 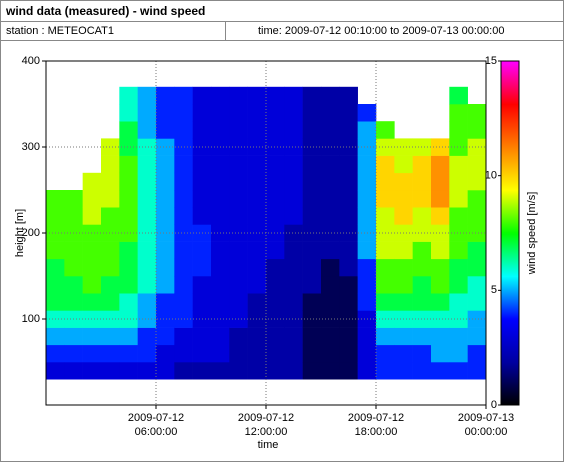 What do you see at coordinates (376, 425) in the screenshot?
I see `x-tick-label: 2009-07-12 18:00:00` at bounding box center [376, 425].